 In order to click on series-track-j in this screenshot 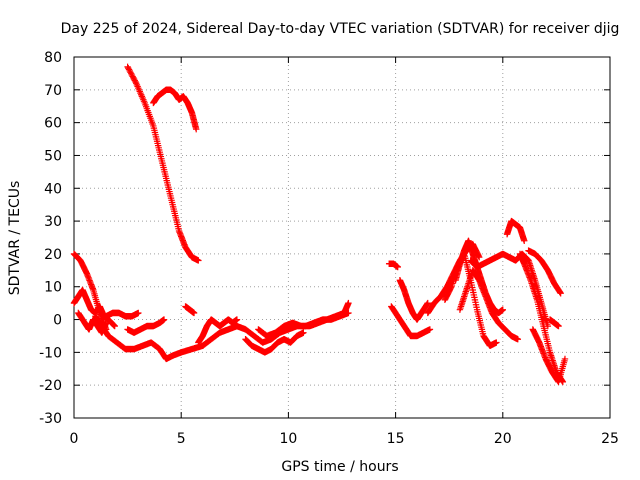, I will do `click(218, 331)`.